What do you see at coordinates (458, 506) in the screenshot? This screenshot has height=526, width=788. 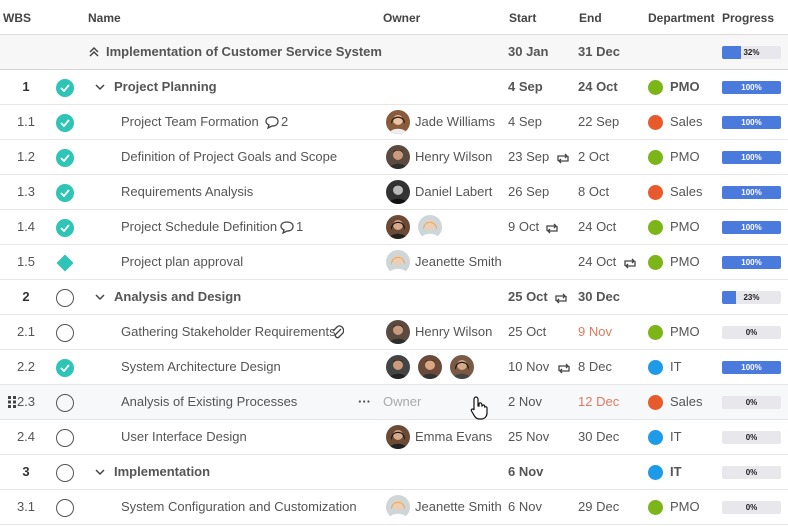 I see `owner-name: Jeanette Smith` at bounding box center [458, 506].